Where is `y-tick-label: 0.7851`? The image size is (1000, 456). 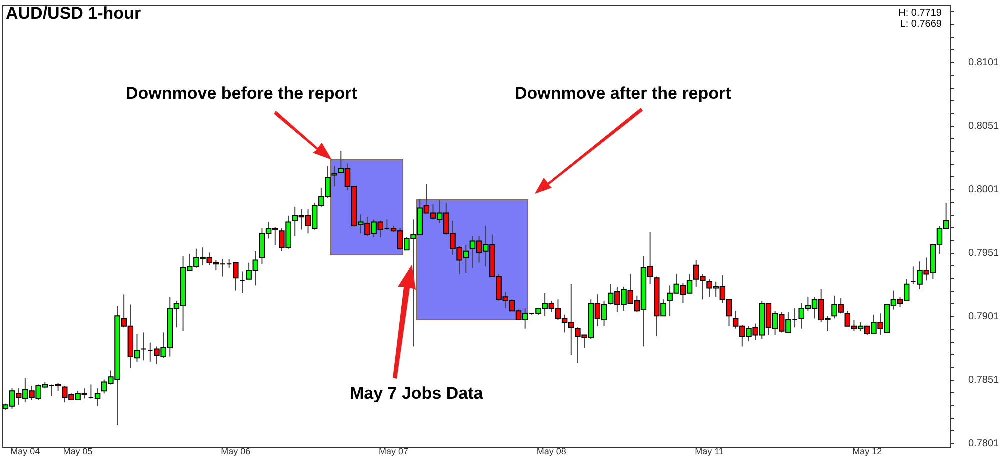 y-tick-label: 0.7851 is located at coordinates (984, 380).